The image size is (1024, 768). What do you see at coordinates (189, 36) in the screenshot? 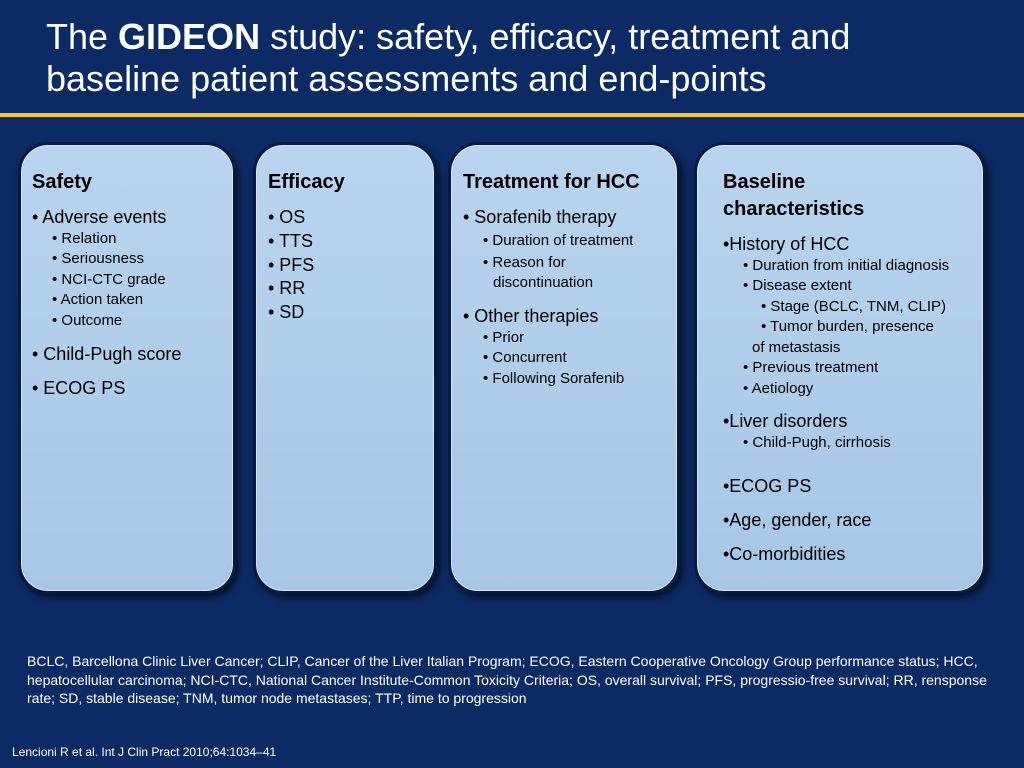
I see `title-study-name: GIDEON` at bounding box center [189, 36].